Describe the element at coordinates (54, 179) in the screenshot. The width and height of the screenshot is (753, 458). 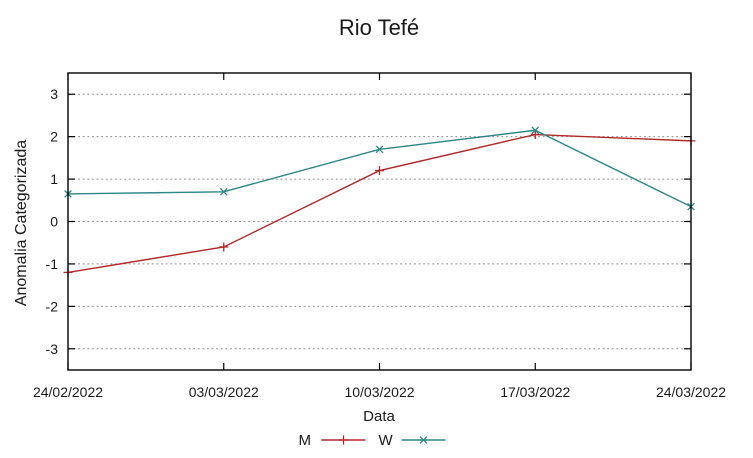
I see `y-tick-label: 1` at that location.